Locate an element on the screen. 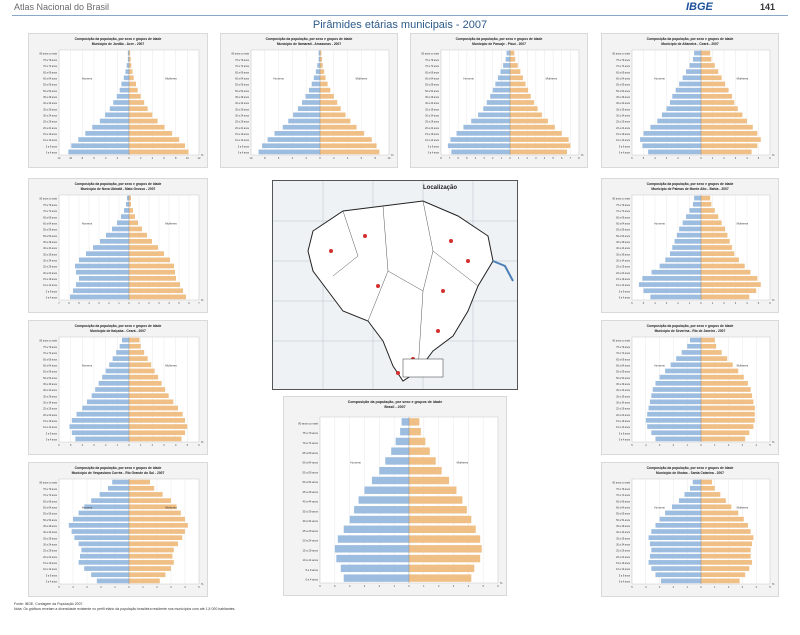  age-group-label: 15 a 19 anos is located at coordinates (432, 134).